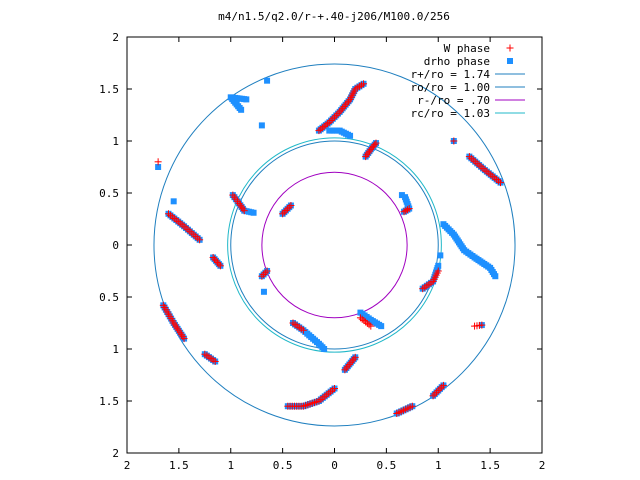  What do you see at coordinates (334, 465) in the screenshot?
I see `x-tick-label: 0` at bounding box center [334, 465].